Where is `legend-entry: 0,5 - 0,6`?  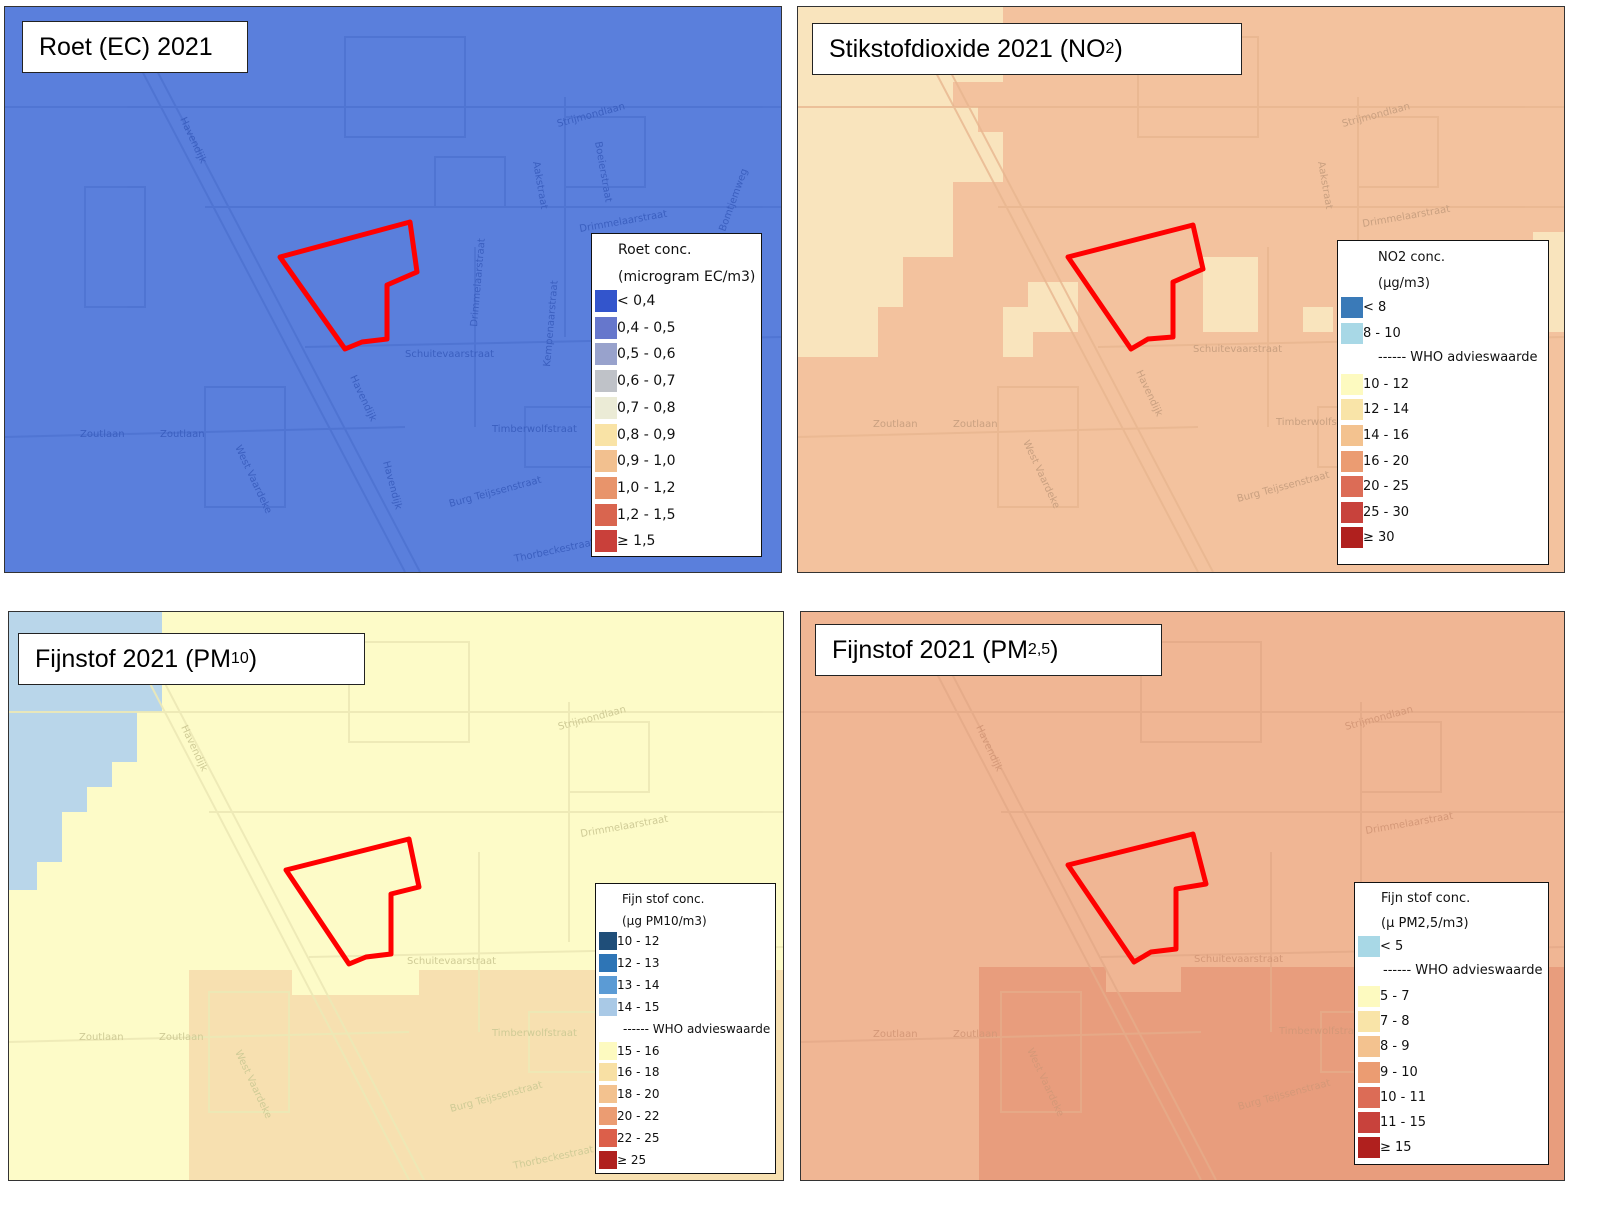 legend-entry: 0,5 - 0,6 is located at coordinates (635, 354).